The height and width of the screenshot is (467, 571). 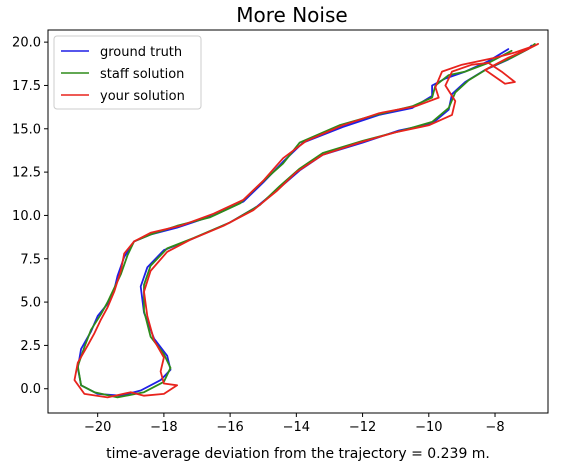 What do you see at coordinates (30, 303) in the screenshot?
I see `y-tick-label: 5.0` at bounding box center [30, 303].